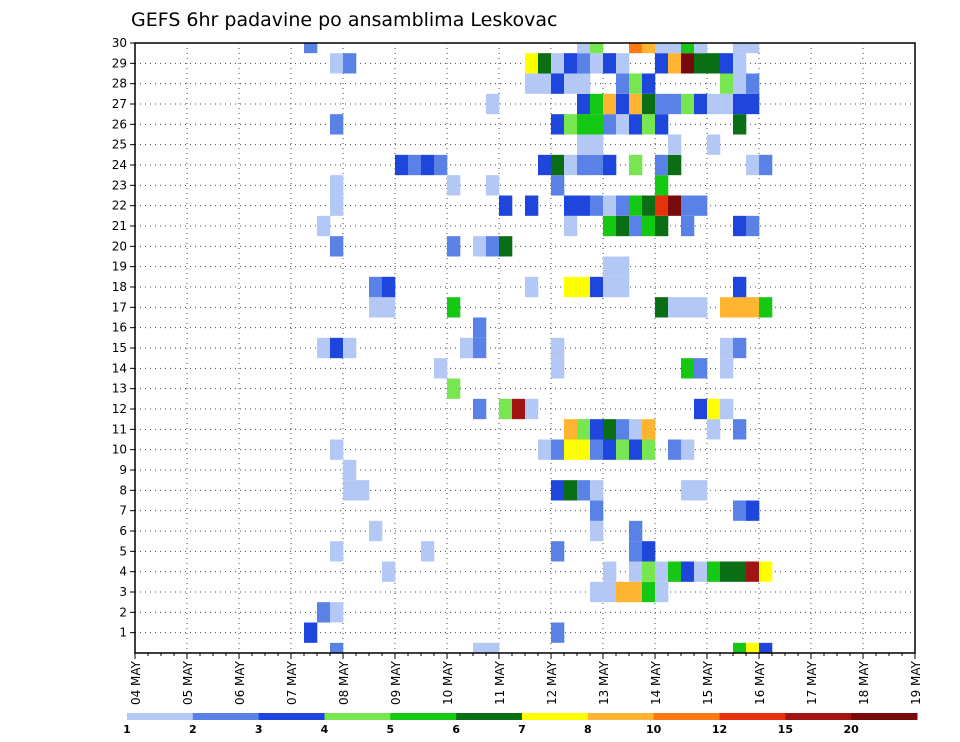 This screenshot has height=742, width=960. Describe the element at coordinates (123, 572) in the screenshot. I see `y-tick-label: 4` at that location.